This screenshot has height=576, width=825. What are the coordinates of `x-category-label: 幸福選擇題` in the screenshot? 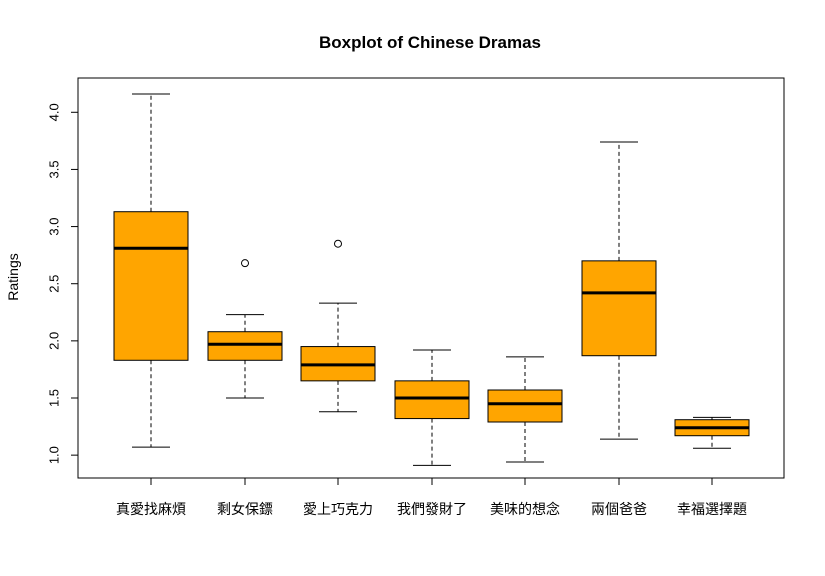 It's located at (712, 510).